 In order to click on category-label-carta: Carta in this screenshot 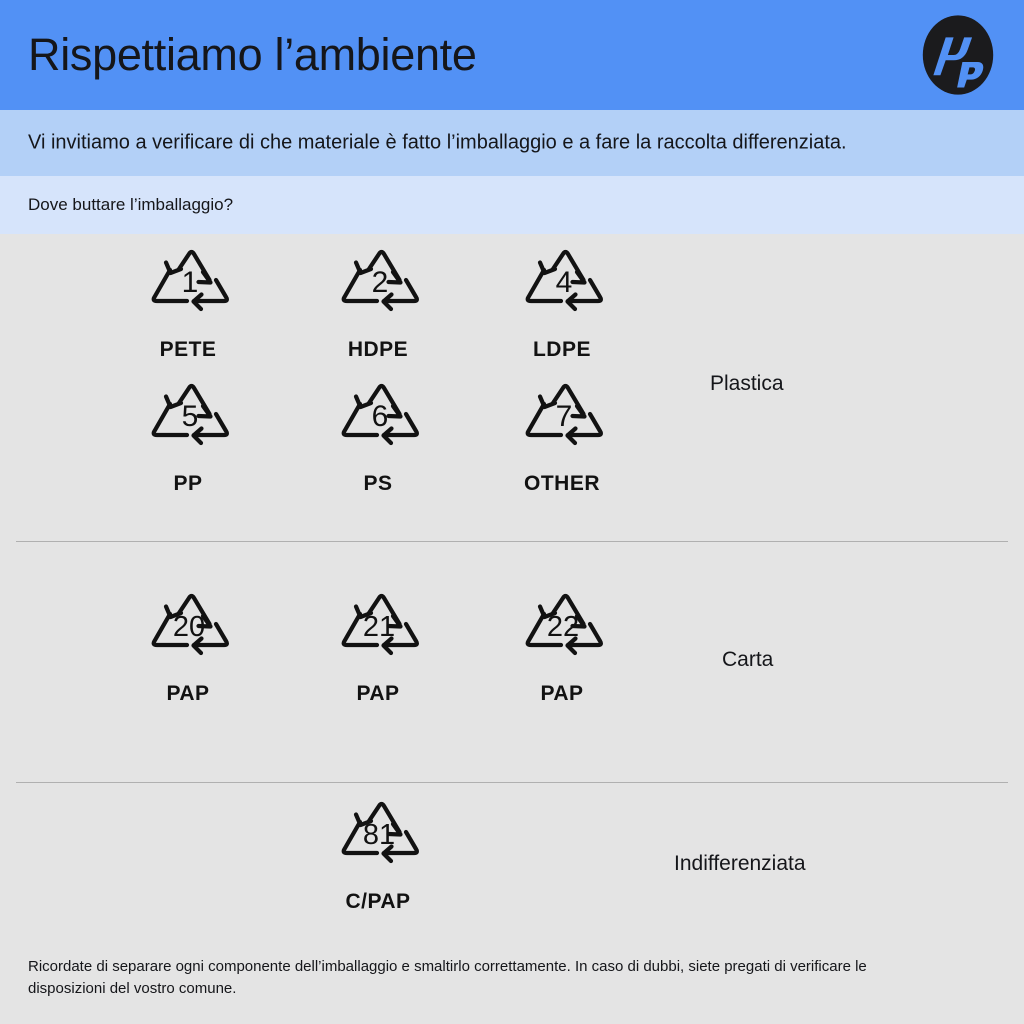, I will do `click(748, 659)`.